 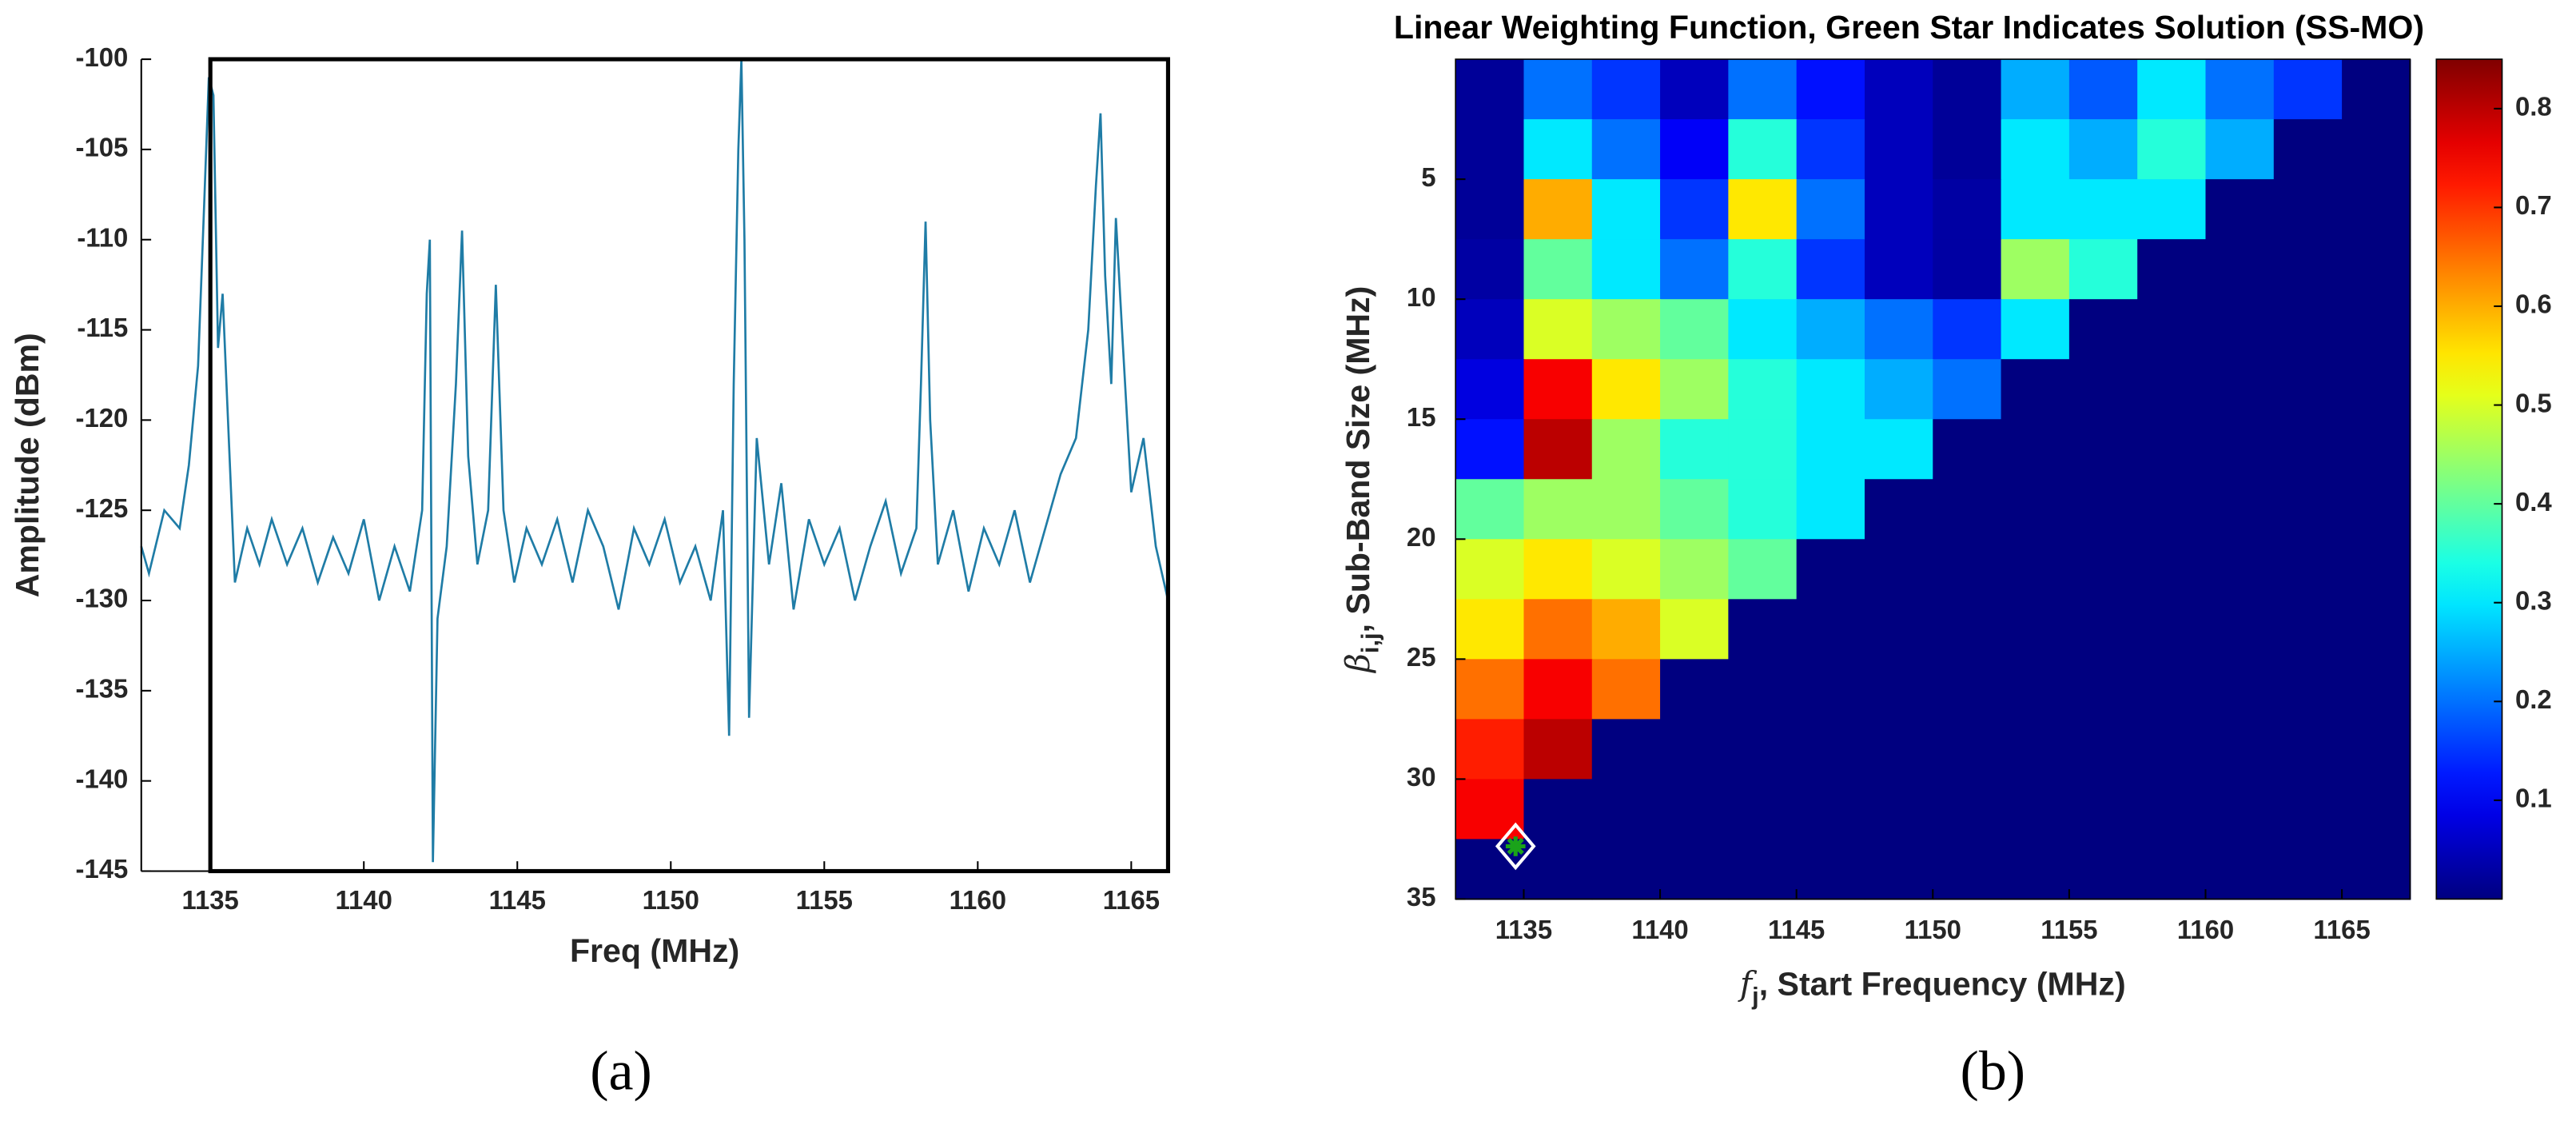 I want to click on y-tick-label: -100, so click(x=102, y=57).